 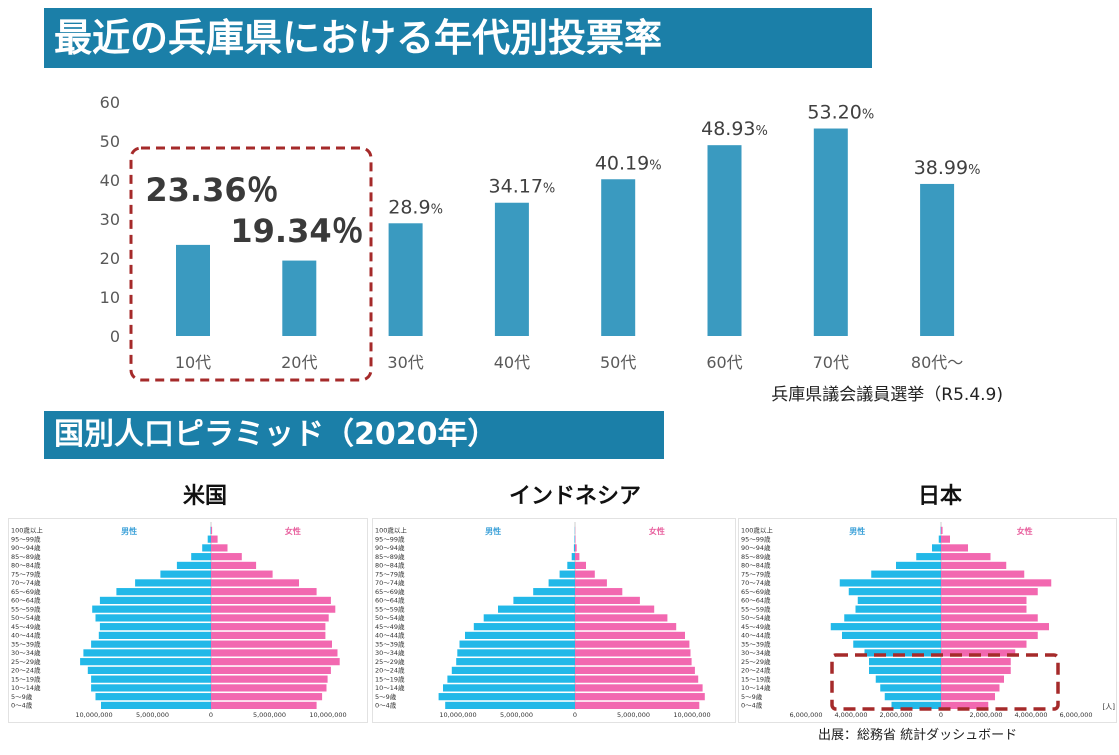 I want to click on age-label: 0～4歳, so click(x=752, y=705).